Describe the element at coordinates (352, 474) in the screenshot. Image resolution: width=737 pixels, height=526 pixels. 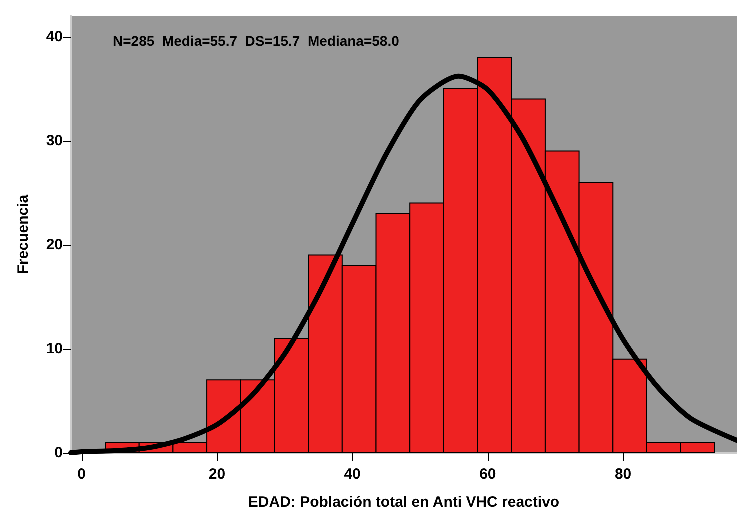
I see `x-tick-label: 40` at that location.